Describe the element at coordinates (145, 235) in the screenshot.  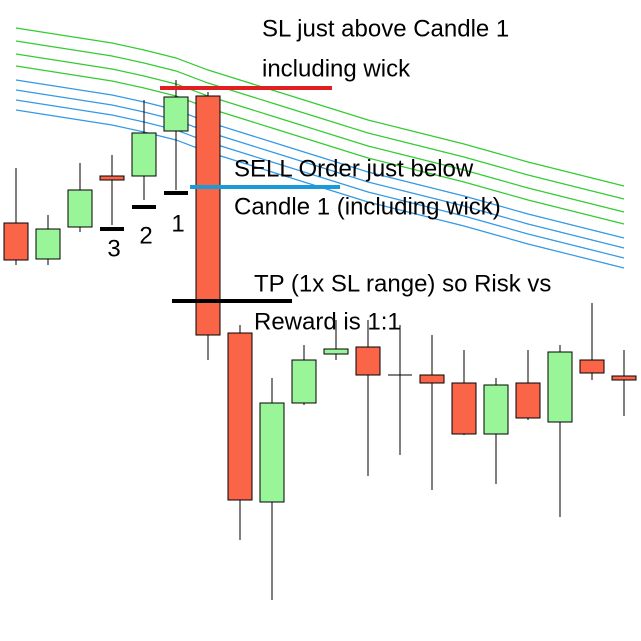
I see `candle-number: 2` at that location.